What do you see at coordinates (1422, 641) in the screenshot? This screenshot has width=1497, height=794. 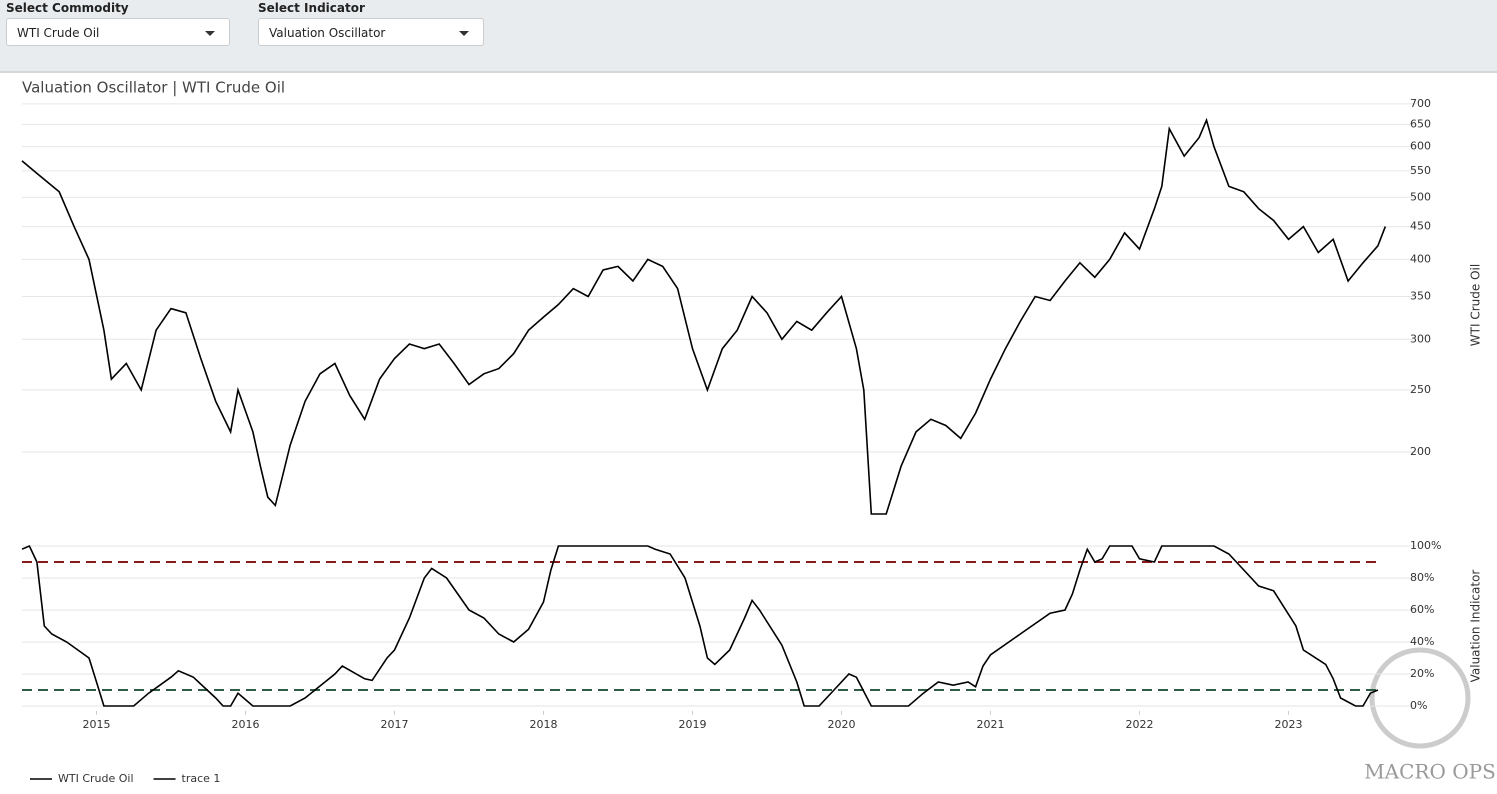 I see `y-tick-label: 40%` at bounding box center [1422, 641].